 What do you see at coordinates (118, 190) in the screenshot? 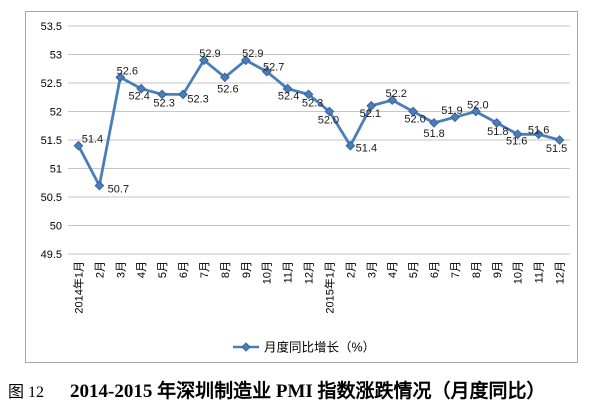
I see `data-point-label: 50.7` at bounding box center [118, 190].